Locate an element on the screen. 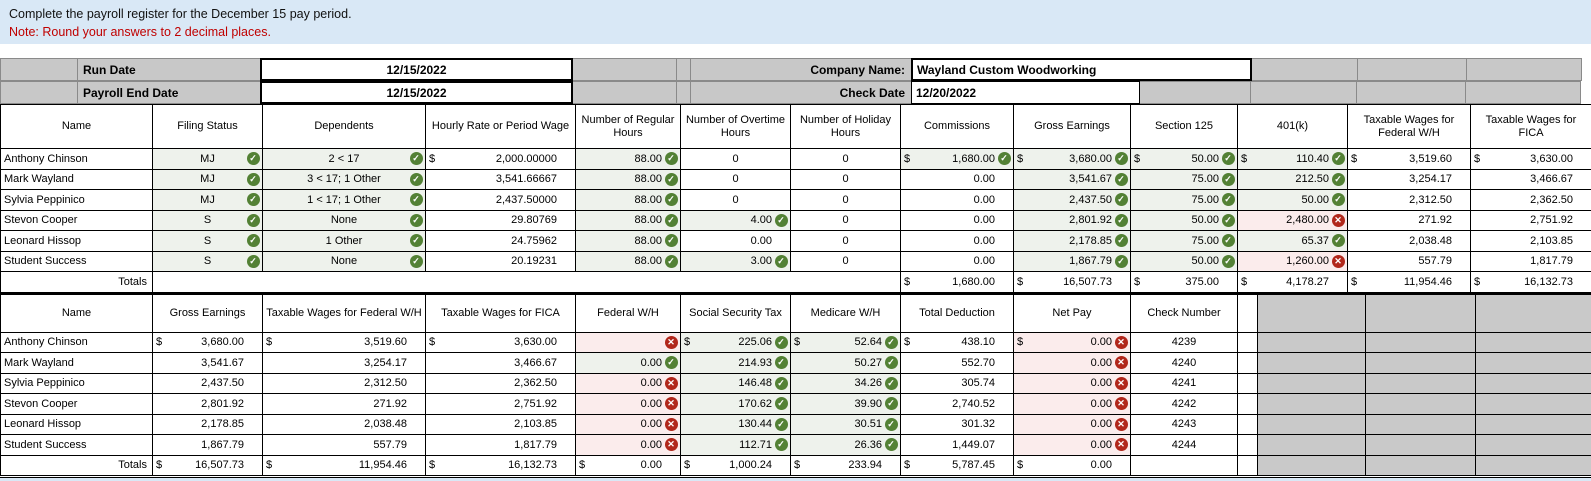  icon-slot: ✕ is located at coordinates (1121, 424).